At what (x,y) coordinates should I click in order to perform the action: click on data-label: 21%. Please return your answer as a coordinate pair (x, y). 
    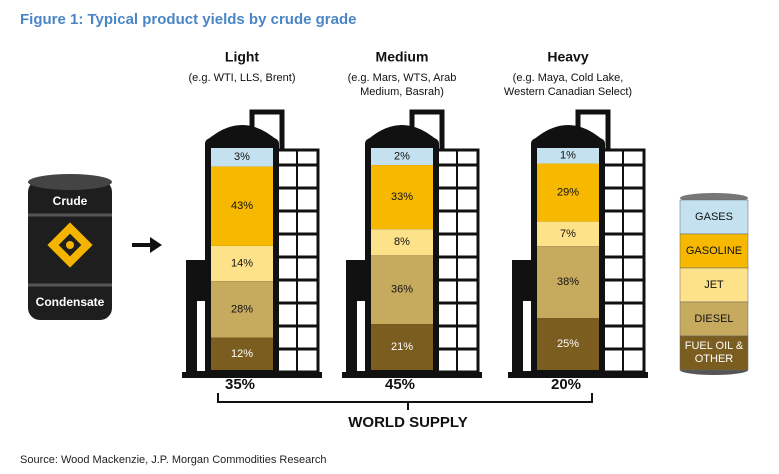
    Looking at the image, I should click on (402, 347).